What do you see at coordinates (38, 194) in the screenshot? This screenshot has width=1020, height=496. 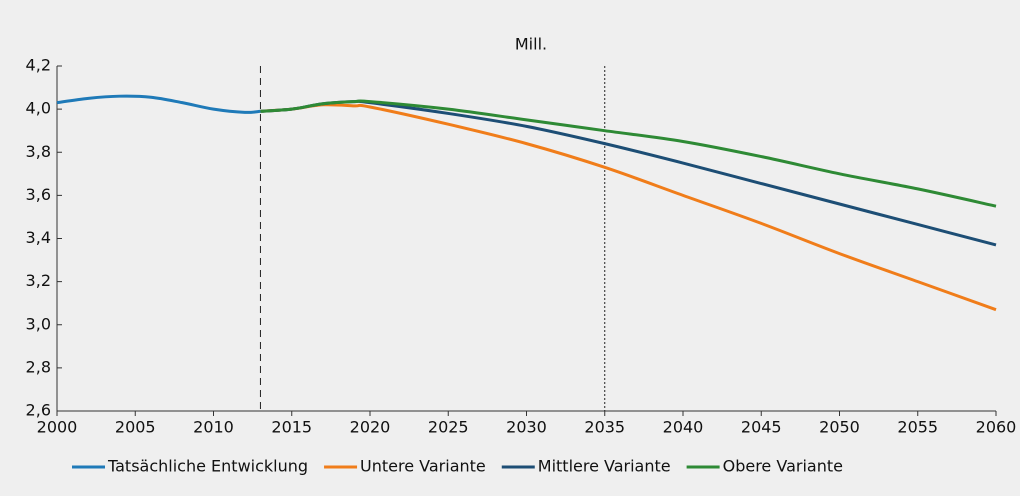 I see `y-tick-label: 3,6` at bounding box center [38, 194].